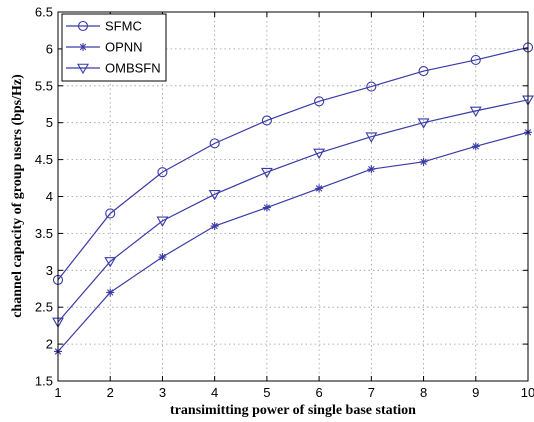 The width and height of the screenshot is (534, 422). Describe the element at coordinates (44, 85) in the screenshot. I see `y-tick-label: 5.5` at that location.